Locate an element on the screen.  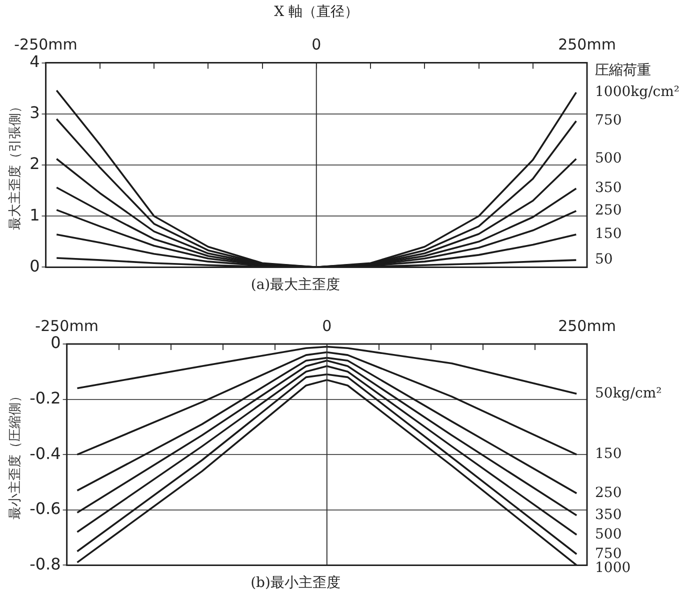
y-tick-label: 2 is located at coordinates (35, 164).